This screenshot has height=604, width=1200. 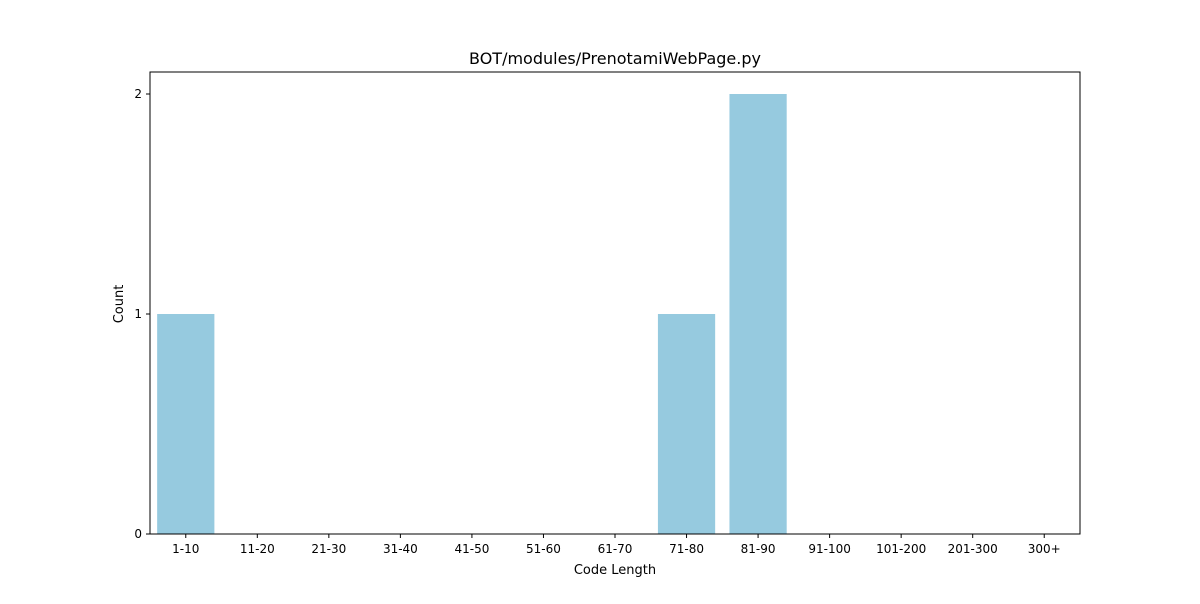 I want to click on x-tick-label: 201-300, so click(x=973, y=549).